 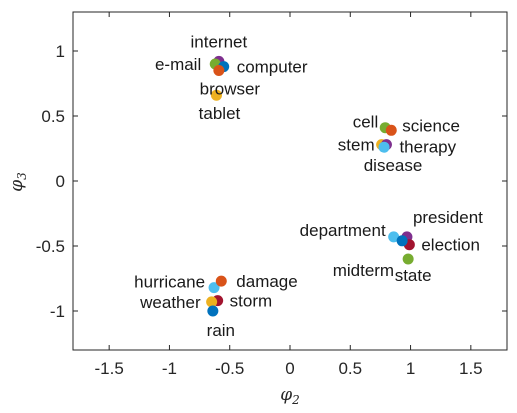 I want to click on point-label-therapy: therapy, so click(x=427, y=147).